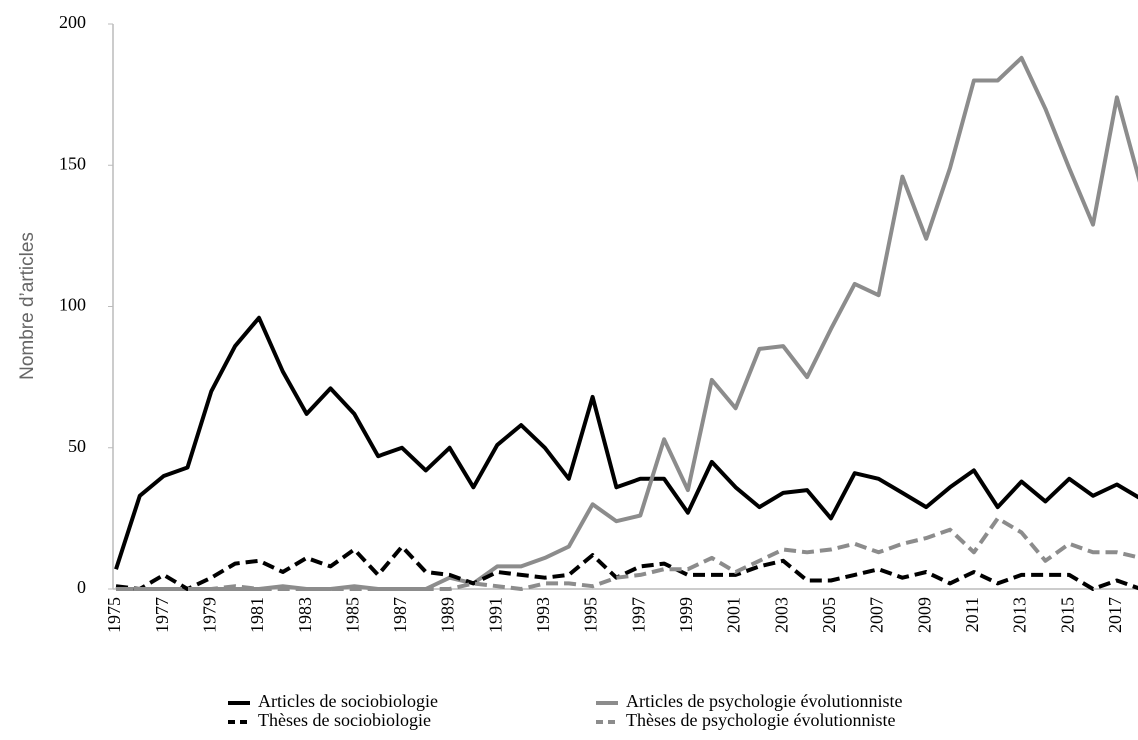 The height and width of the screenshot is (740, 1138). Describe the element at coordinates (72, 22) in the screenshot. I see `y-tick-label: 200` at that location.